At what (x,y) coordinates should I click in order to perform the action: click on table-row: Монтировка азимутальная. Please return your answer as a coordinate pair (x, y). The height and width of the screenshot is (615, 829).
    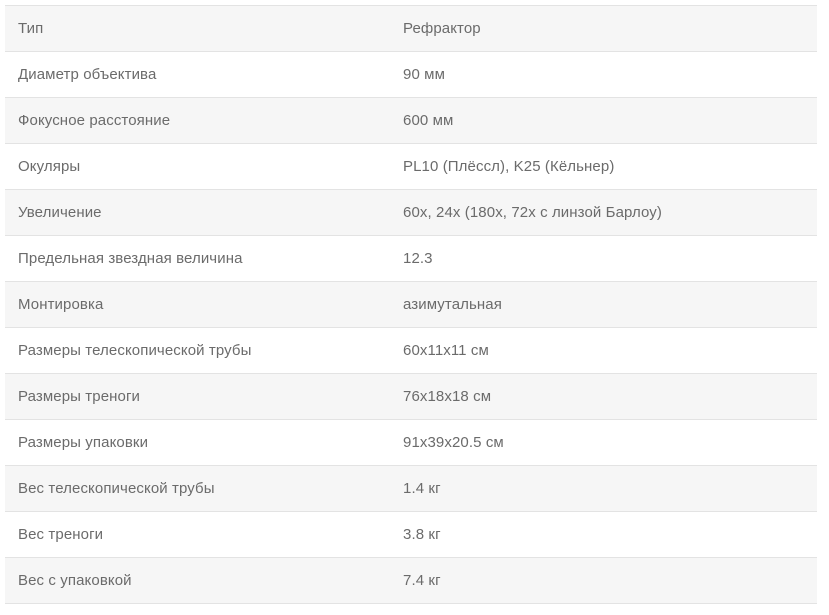
    Looking at the image, I should click on (411, 304).